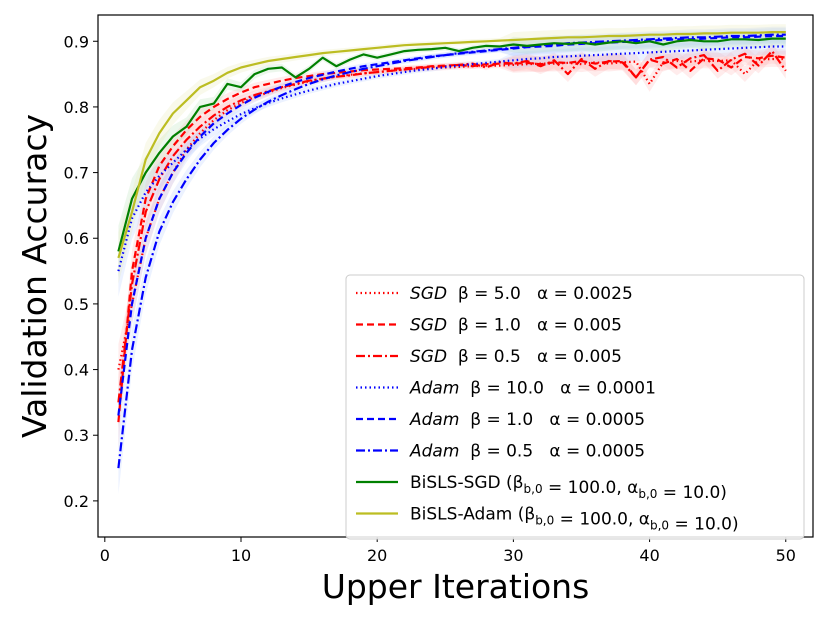  Describe the element at coordinates (532, 389) in the screenshot. I see `legend-label: Adam β = 10.0 α = 0.0001` at that location.